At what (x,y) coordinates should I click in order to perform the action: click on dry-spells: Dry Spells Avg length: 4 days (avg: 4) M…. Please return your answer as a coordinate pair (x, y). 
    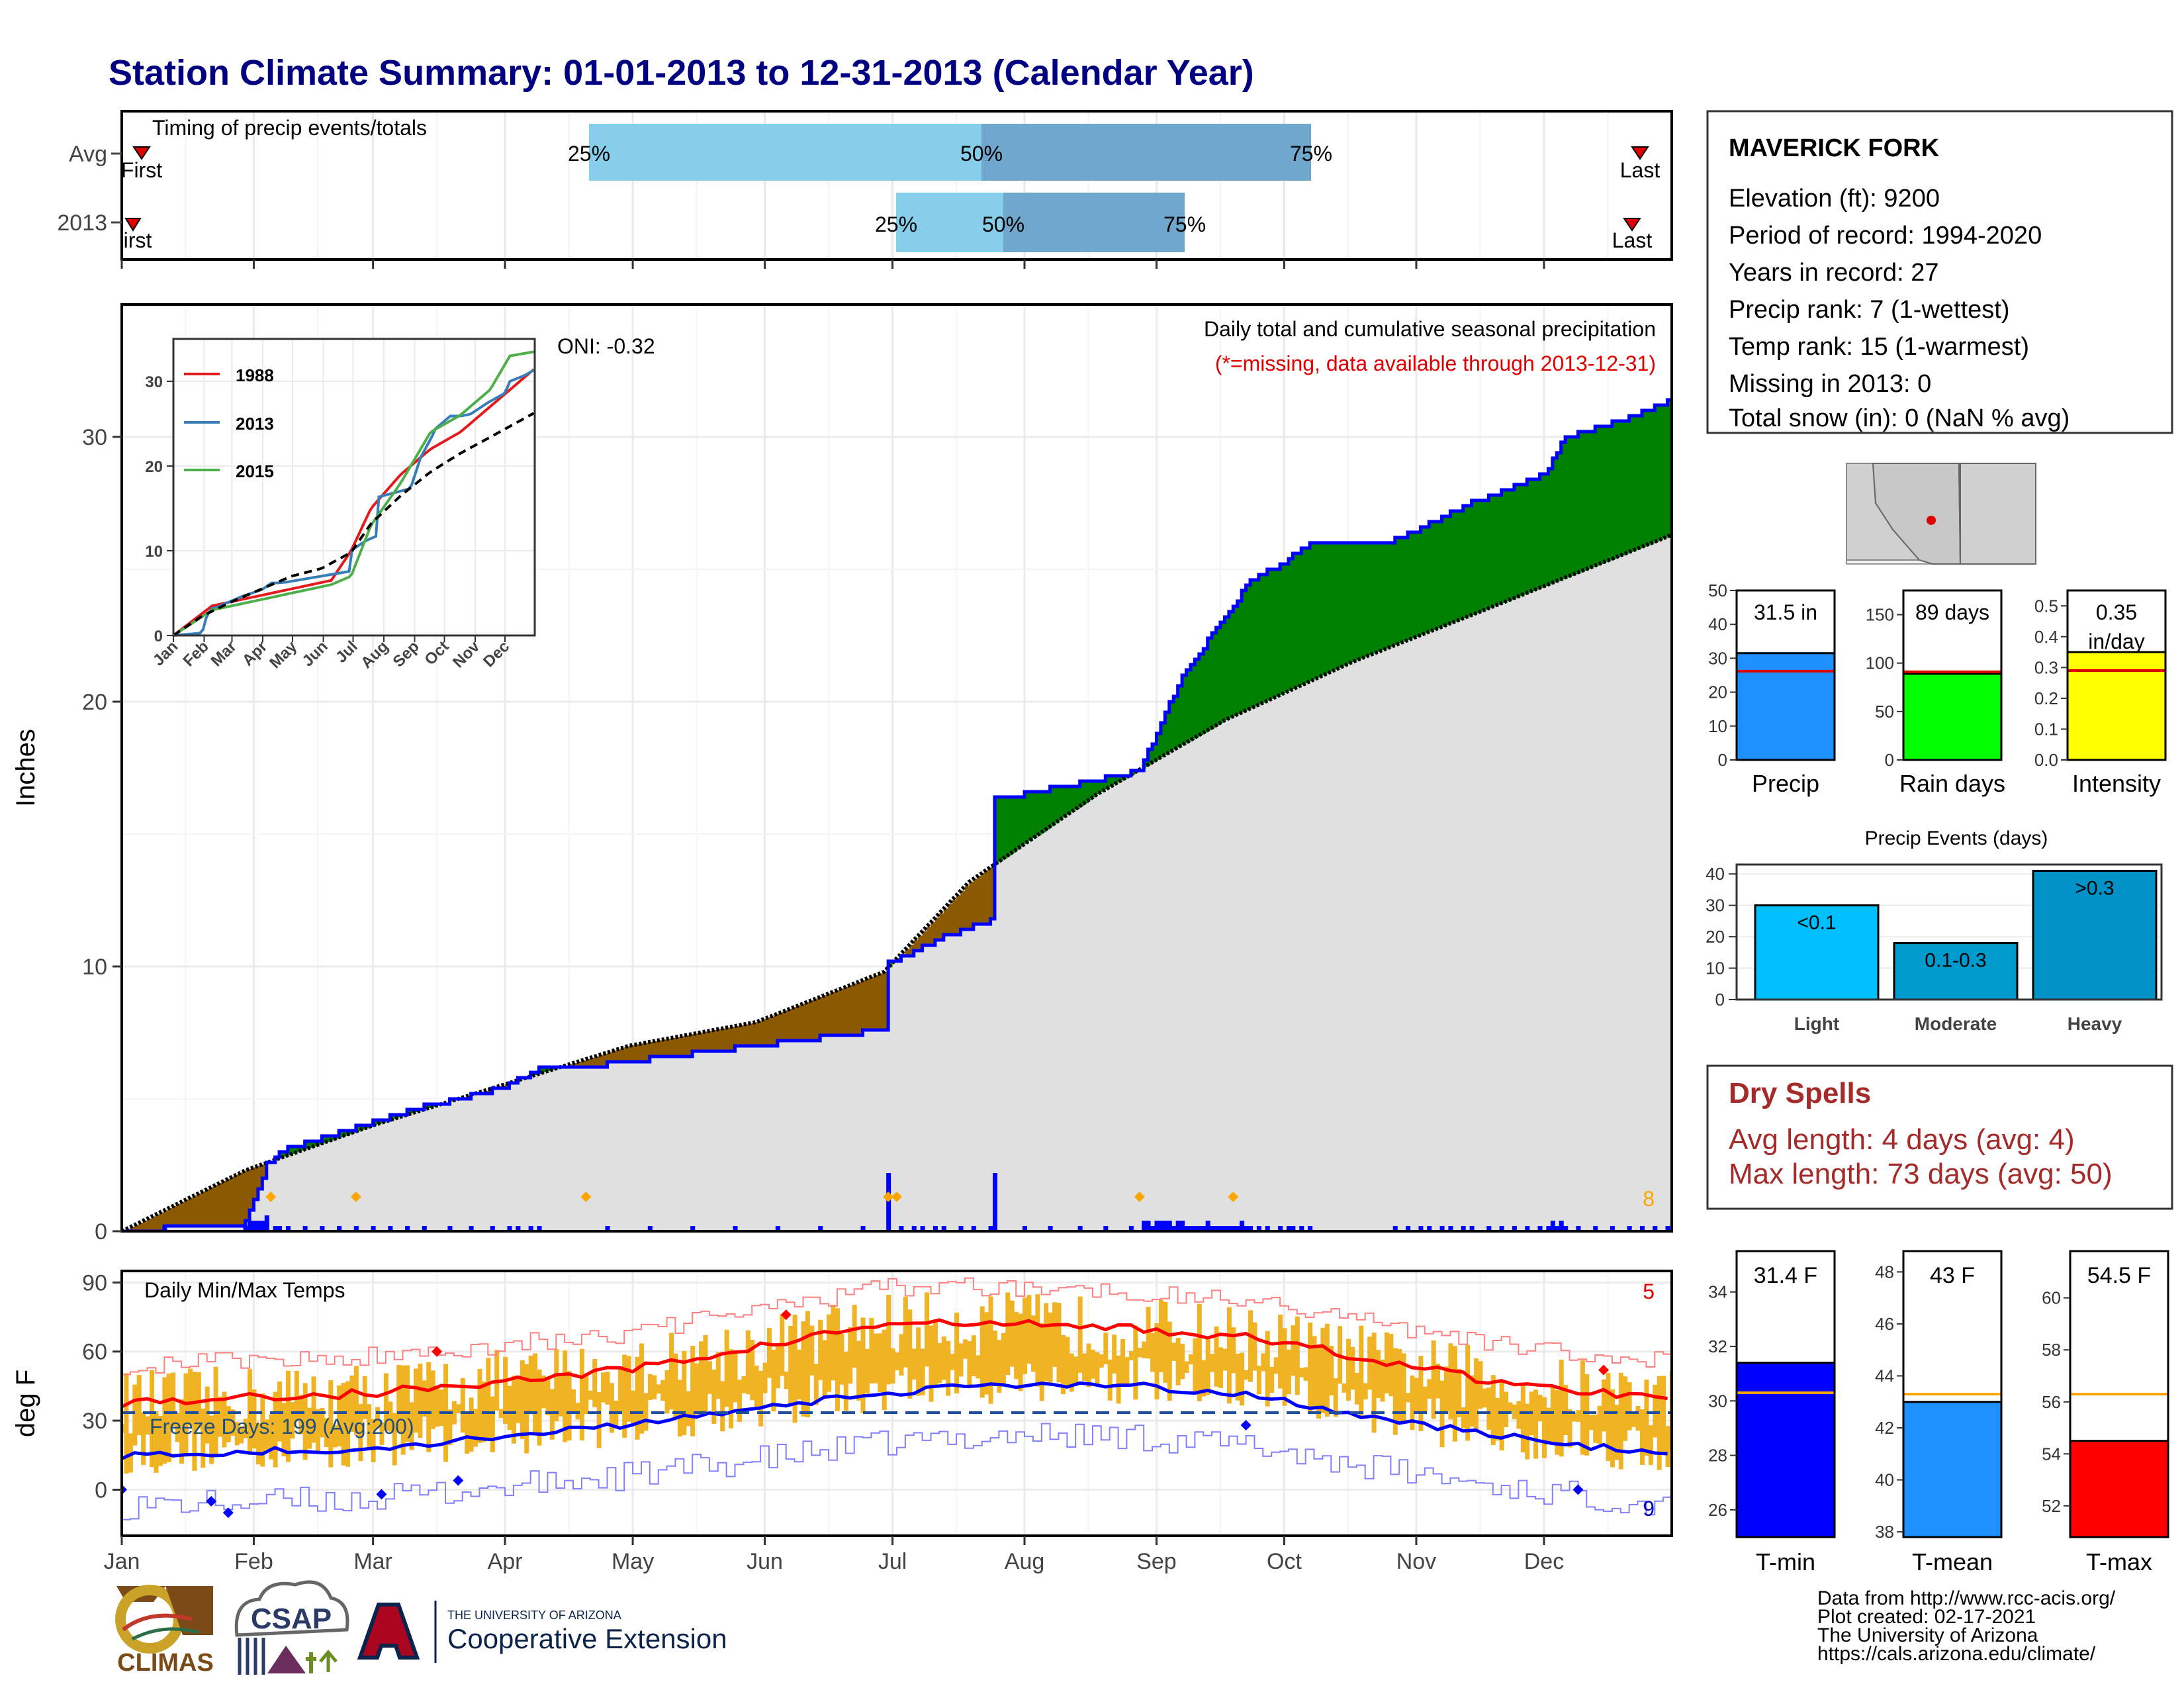
    Looking at the image, I should click on (1940, 1137).